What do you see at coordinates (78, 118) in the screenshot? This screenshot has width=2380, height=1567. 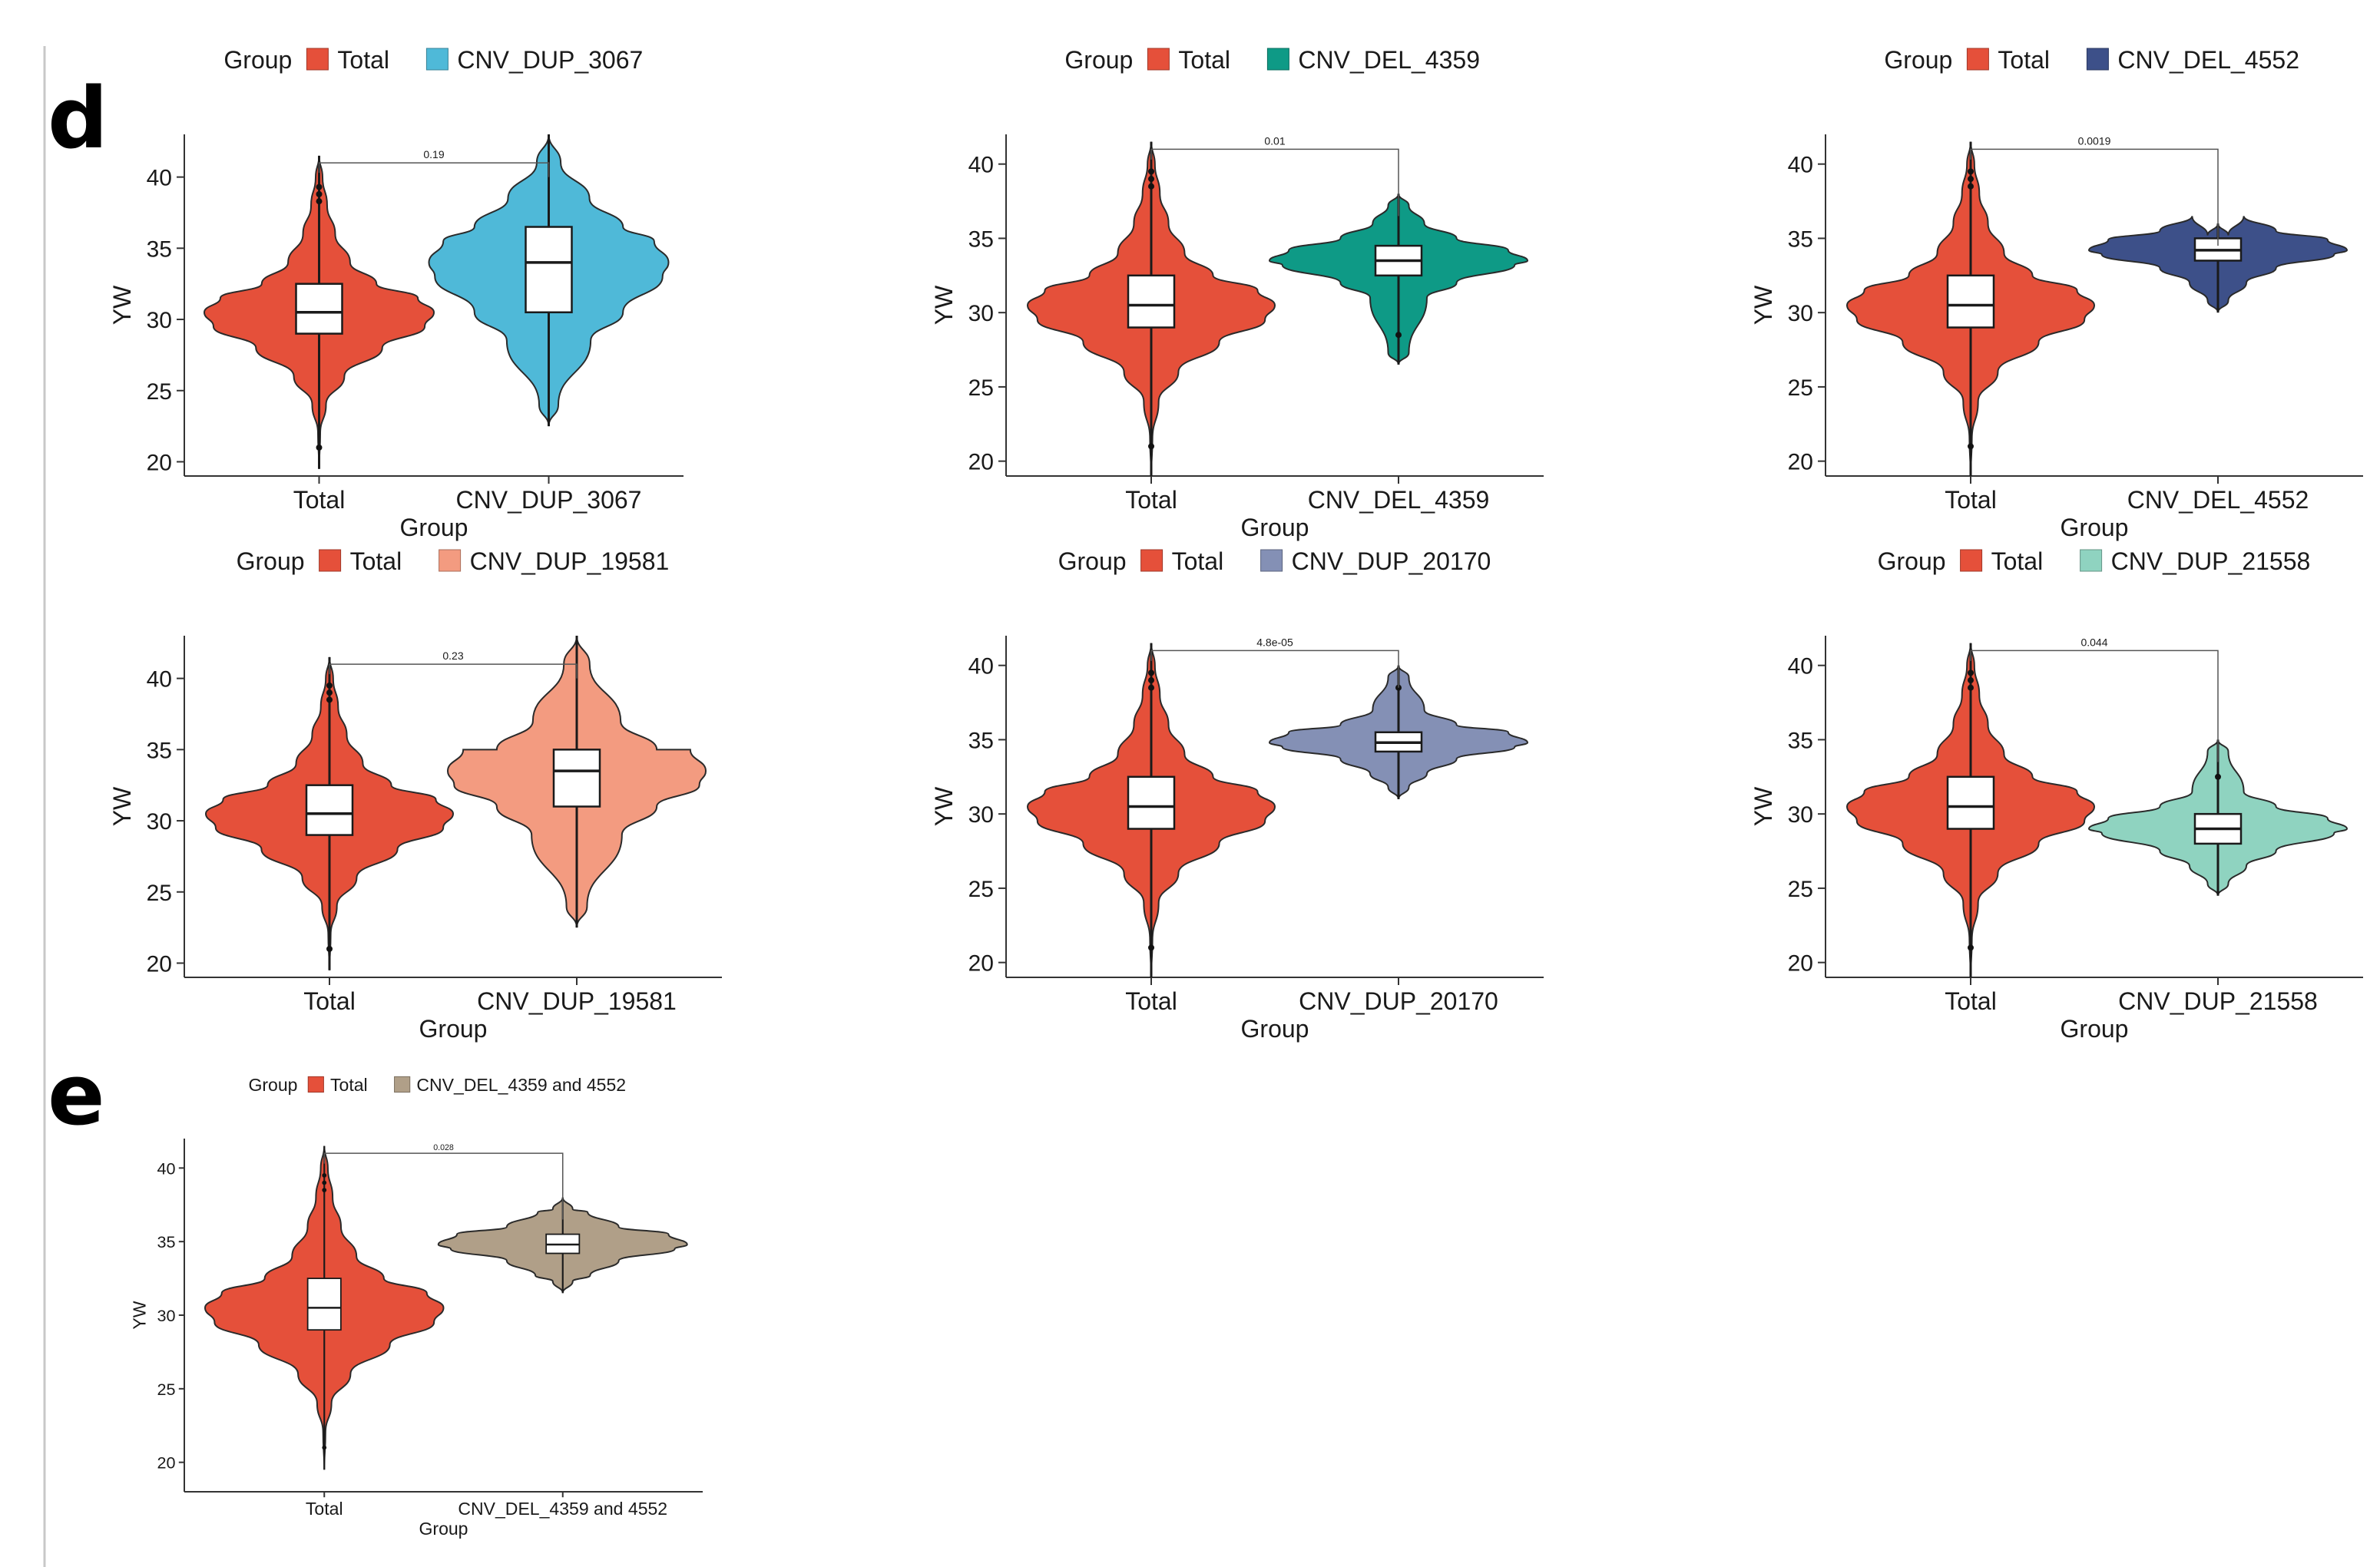 I see `panel-label-d: d` at bounding box center [78, 118].